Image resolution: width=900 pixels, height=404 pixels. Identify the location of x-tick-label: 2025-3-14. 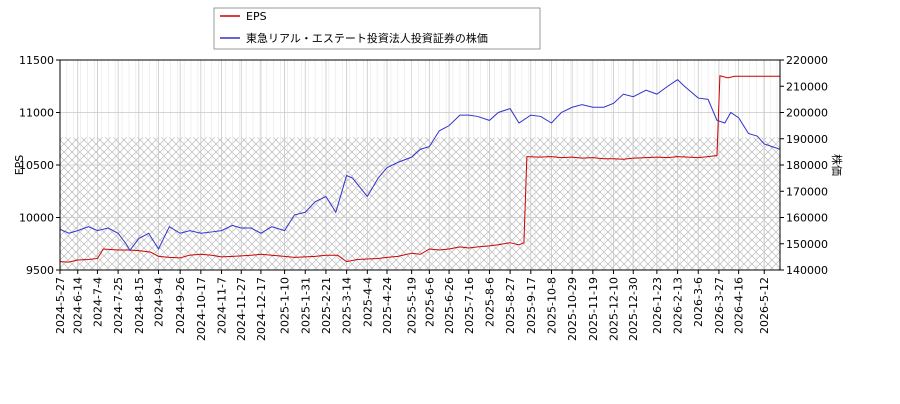
(347, 305).